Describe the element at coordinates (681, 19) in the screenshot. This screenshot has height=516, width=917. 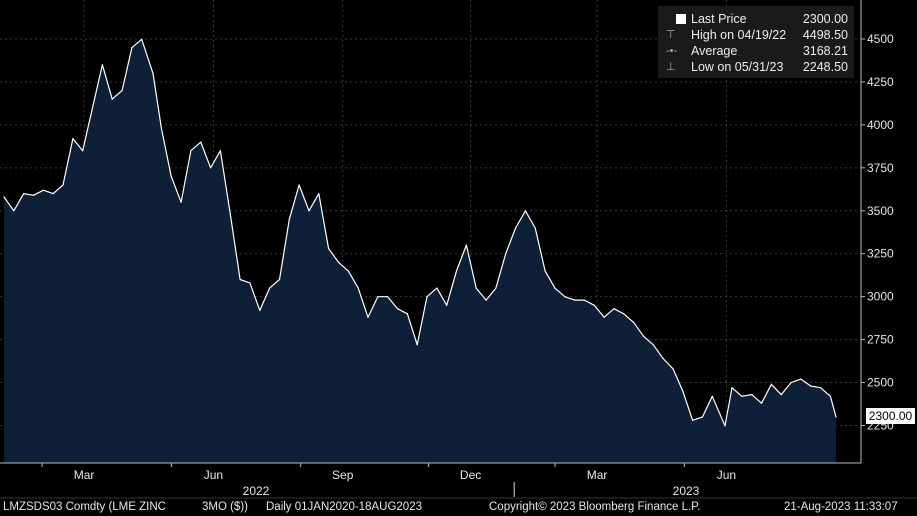
I see `legend-swatch` at that location.